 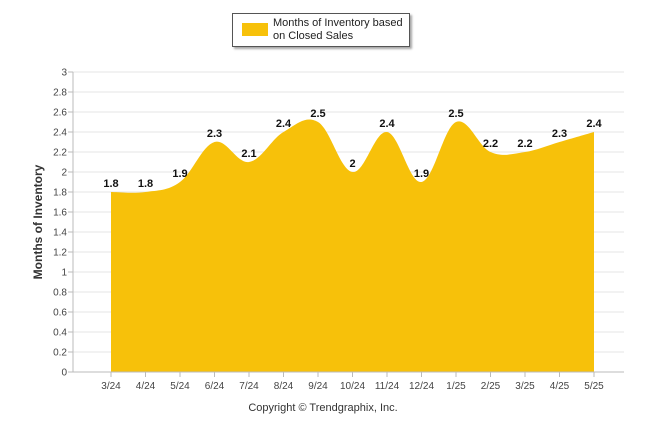 I want to click on x-tick-label: 12/24, so click(x=421, y=386).